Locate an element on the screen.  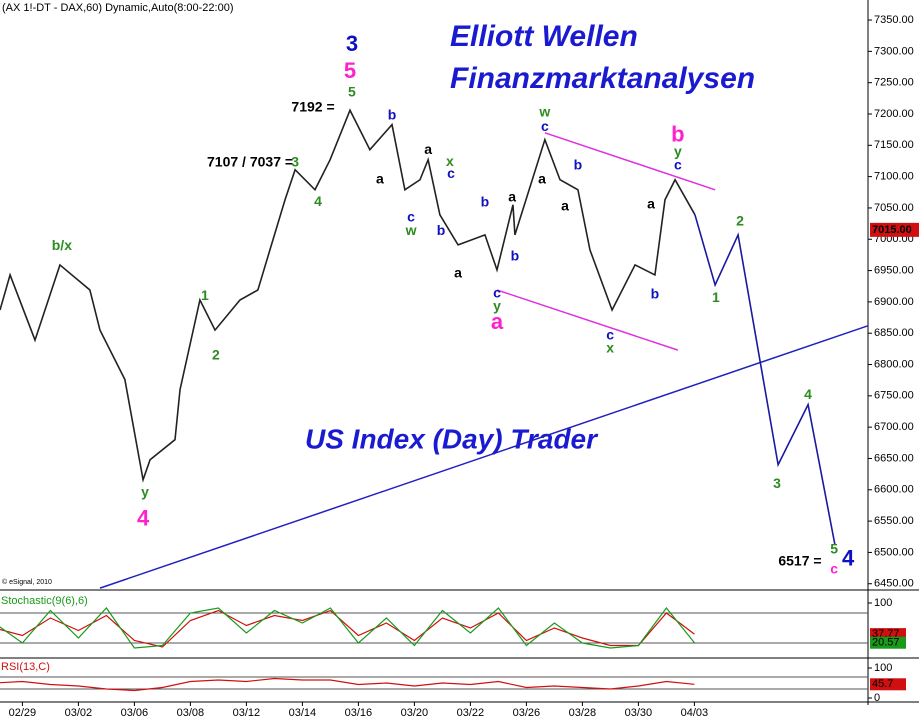
y-tick-label: 6850.00 is located at coordinates (894, 333).